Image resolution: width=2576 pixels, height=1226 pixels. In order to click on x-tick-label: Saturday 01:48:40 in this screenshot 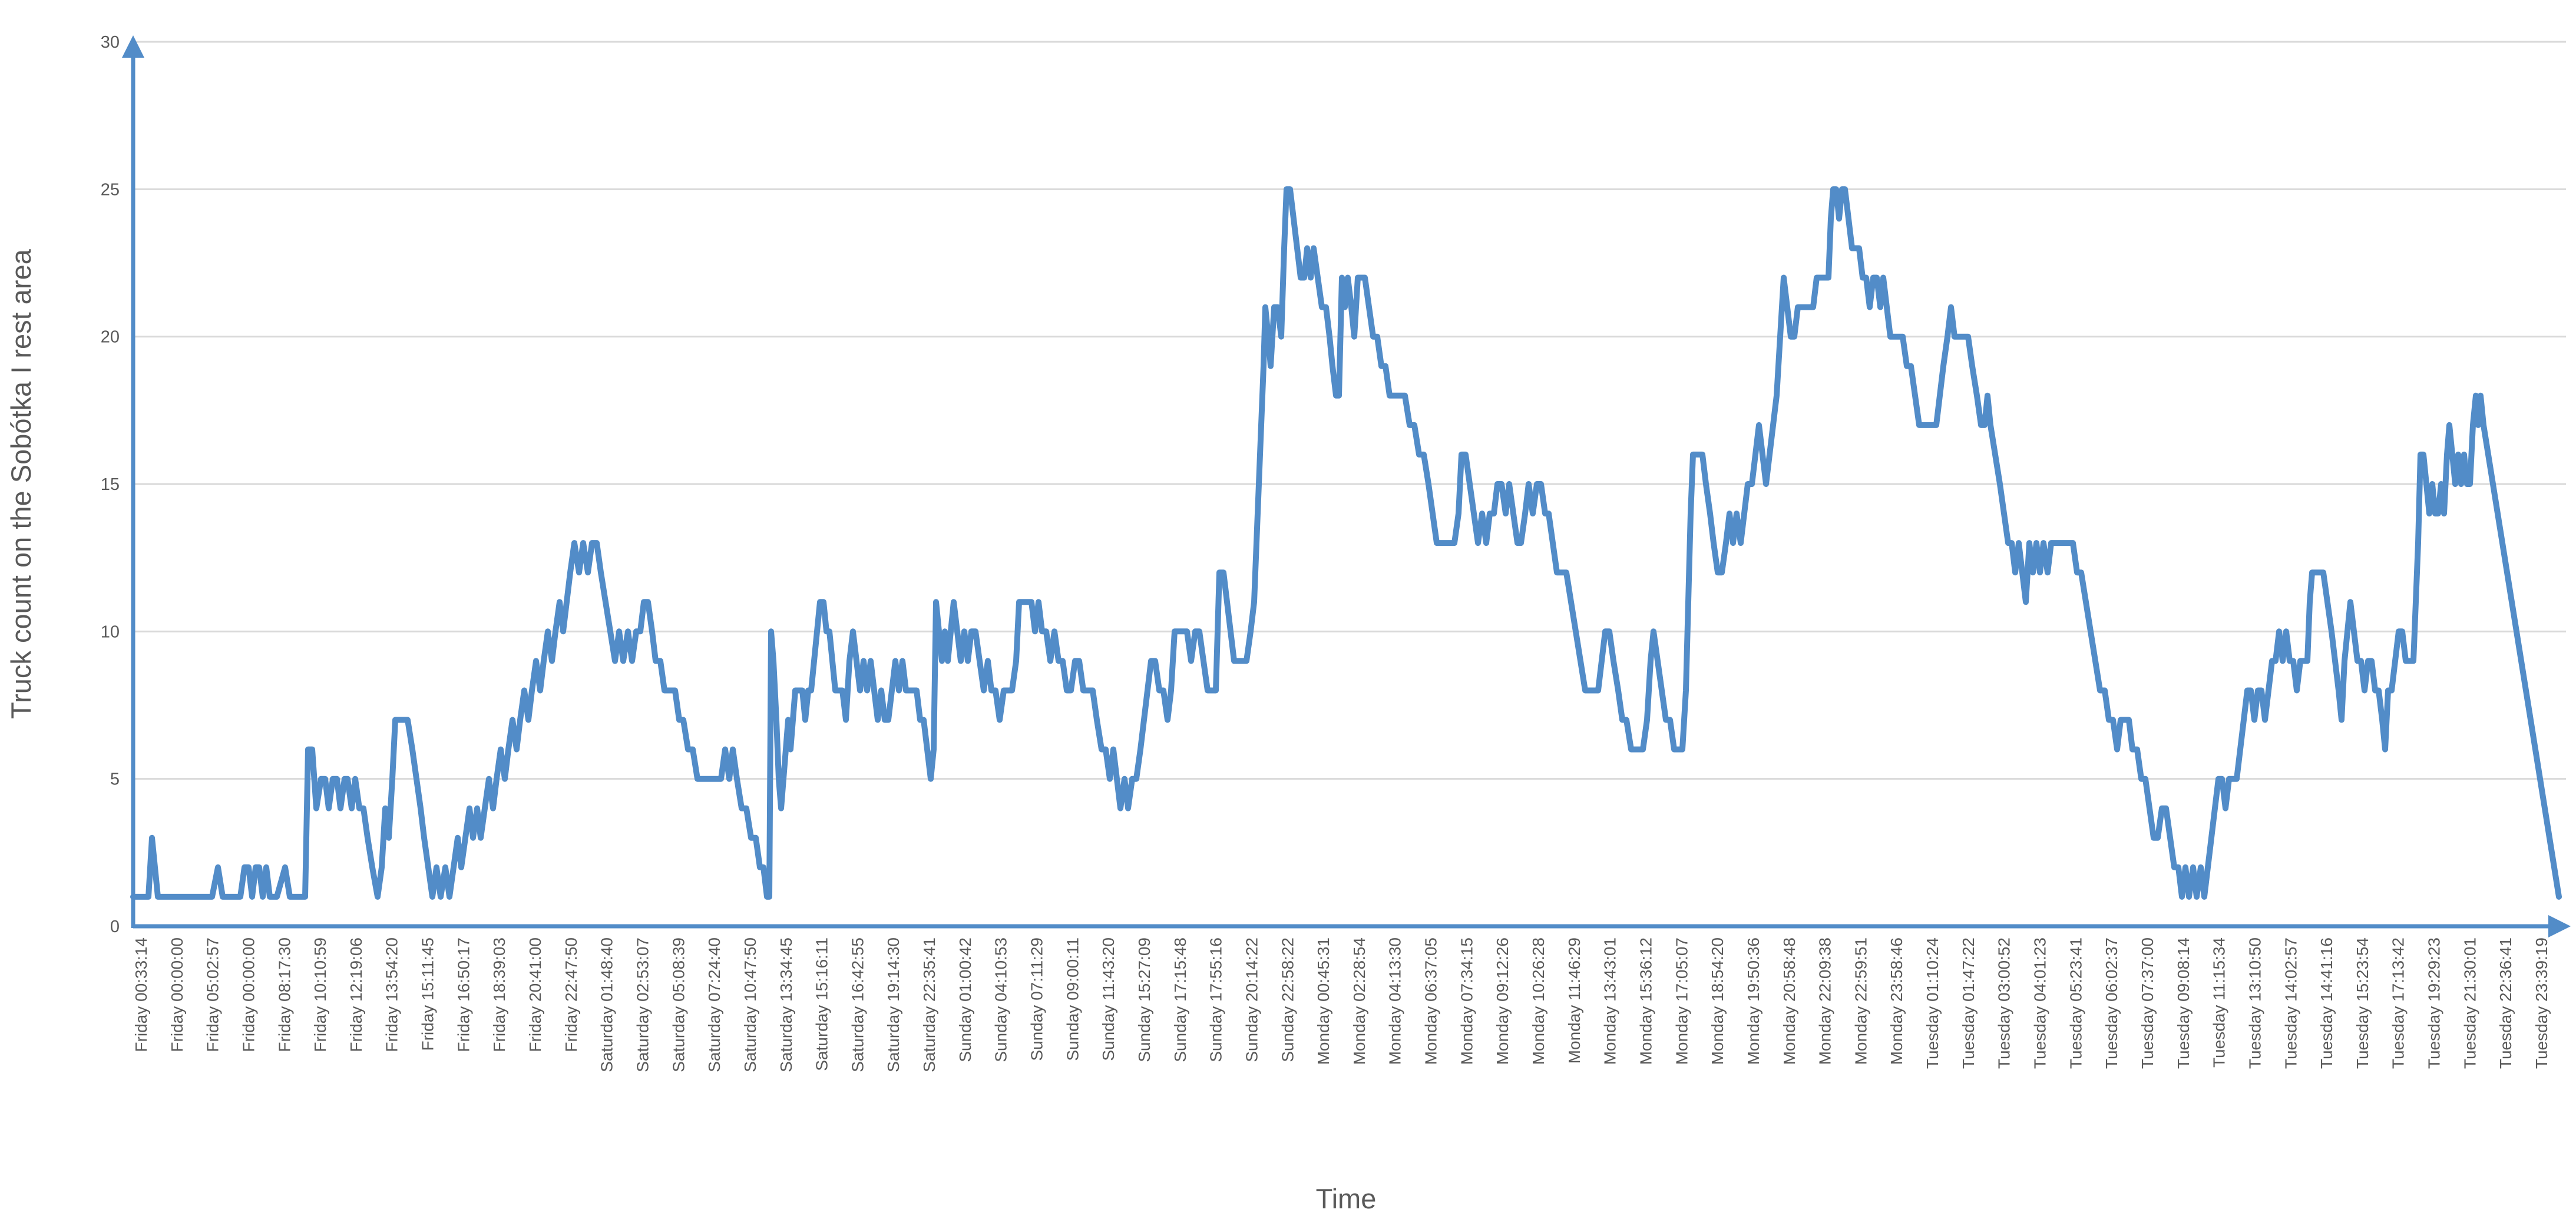, I will do `click(607, 1005)`.